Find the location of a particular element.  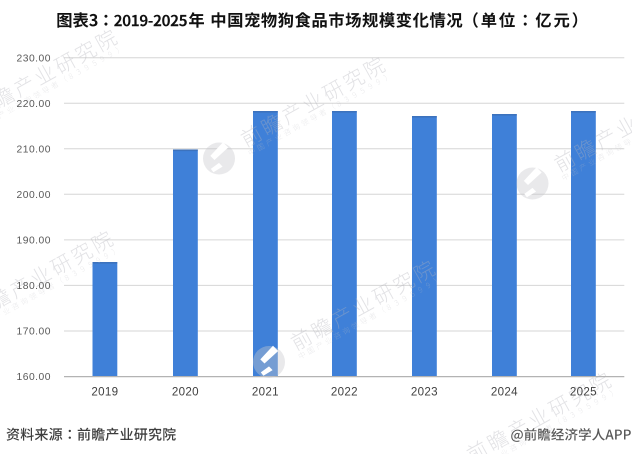

svg-text: 180.00 is located at coordinates (34, 286).